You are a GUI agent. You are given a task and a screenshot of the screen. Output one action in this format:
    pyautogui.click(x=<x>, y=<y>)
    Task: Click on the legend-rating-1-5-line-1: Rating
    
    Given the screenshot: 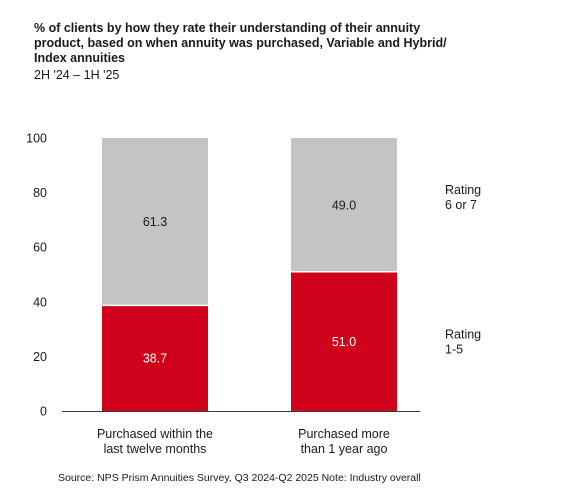 What is the action you would take?
    pyautogui.click(x=463, y=334)
    